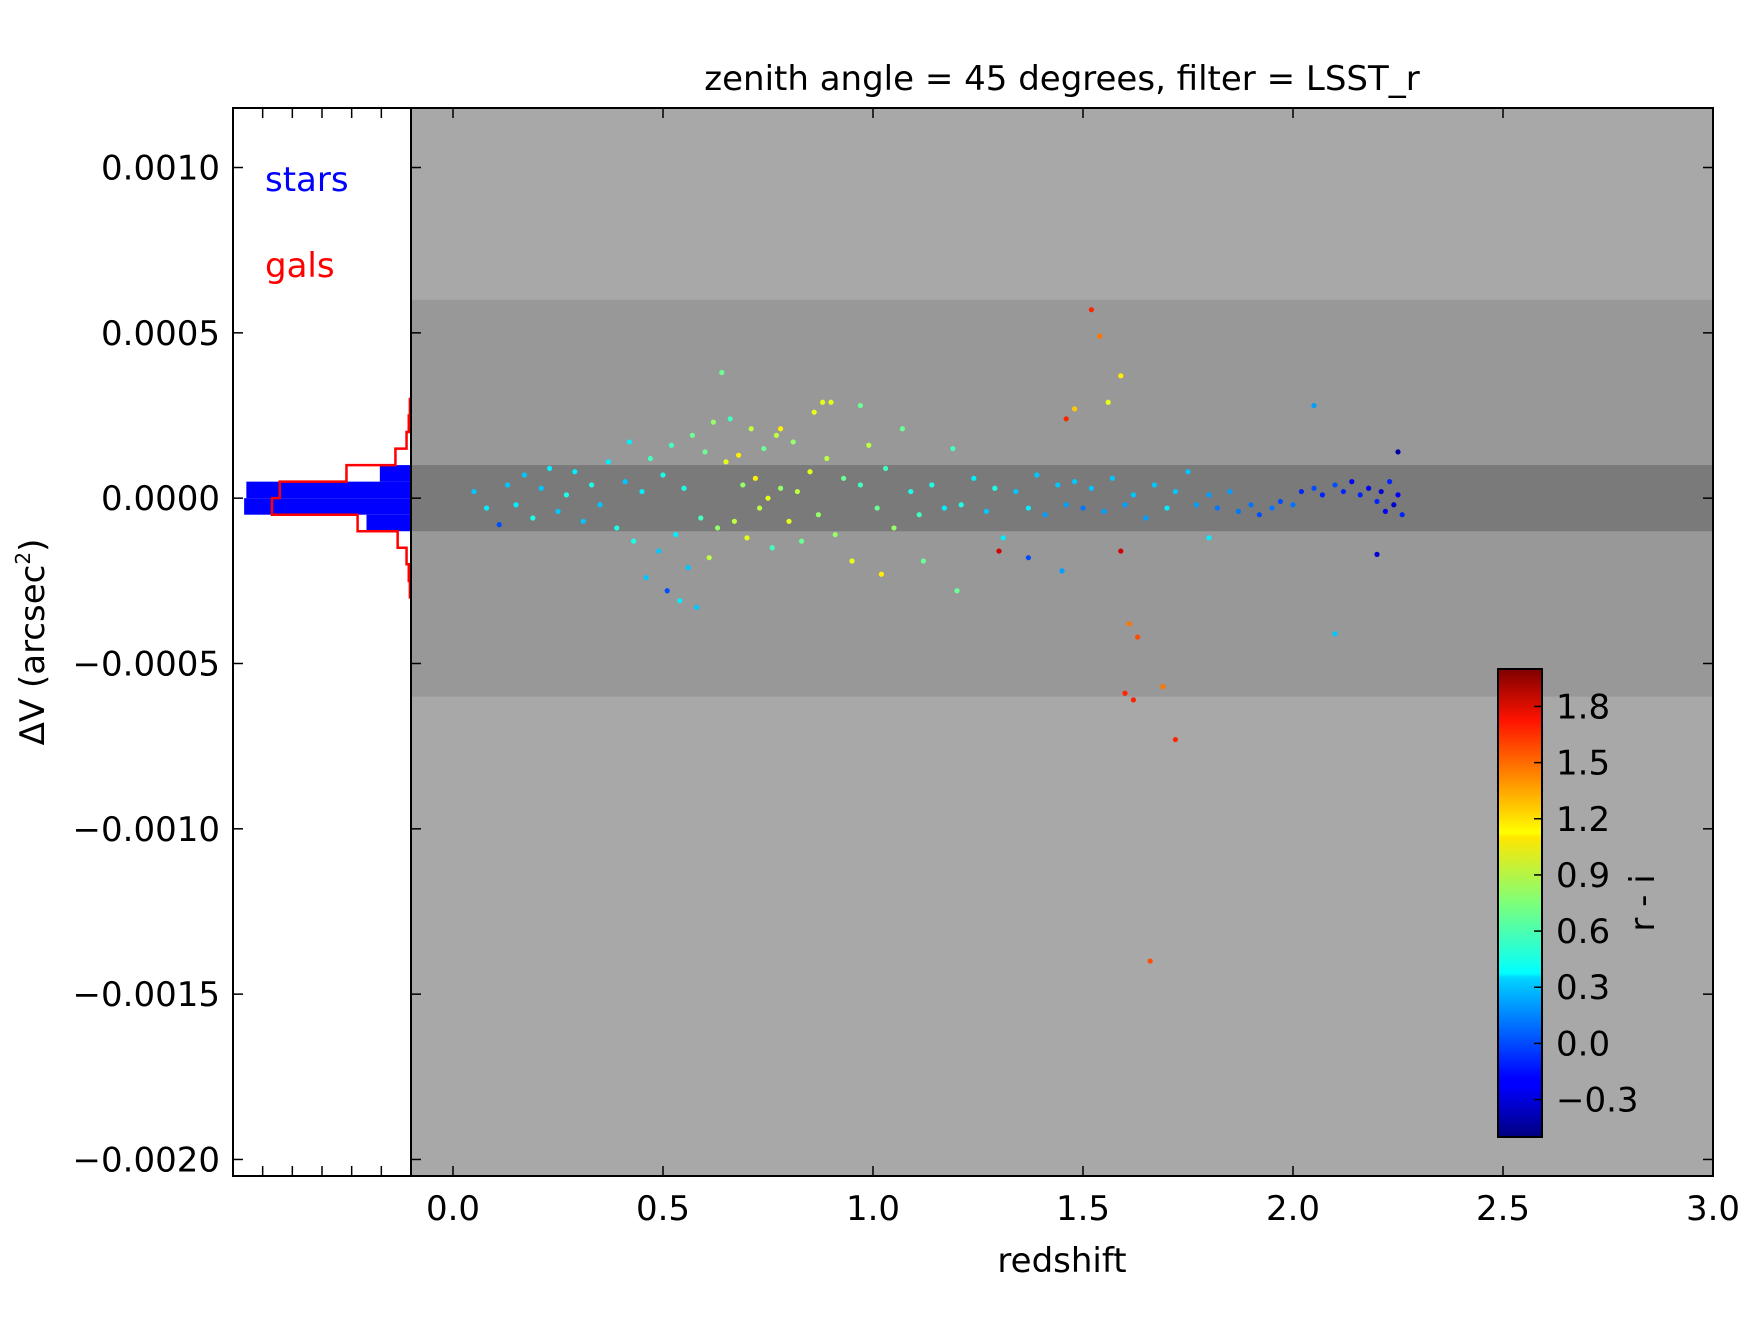 The height and width of the screenshot is (1320, 1760). What do you see at coordinates (1083, 1209) in the screenshot?
I see `x-tick-labels: 0.0 0.5 1.0 1.5 2.0 2.5 3.0` at bounding box center [1083, 1209].